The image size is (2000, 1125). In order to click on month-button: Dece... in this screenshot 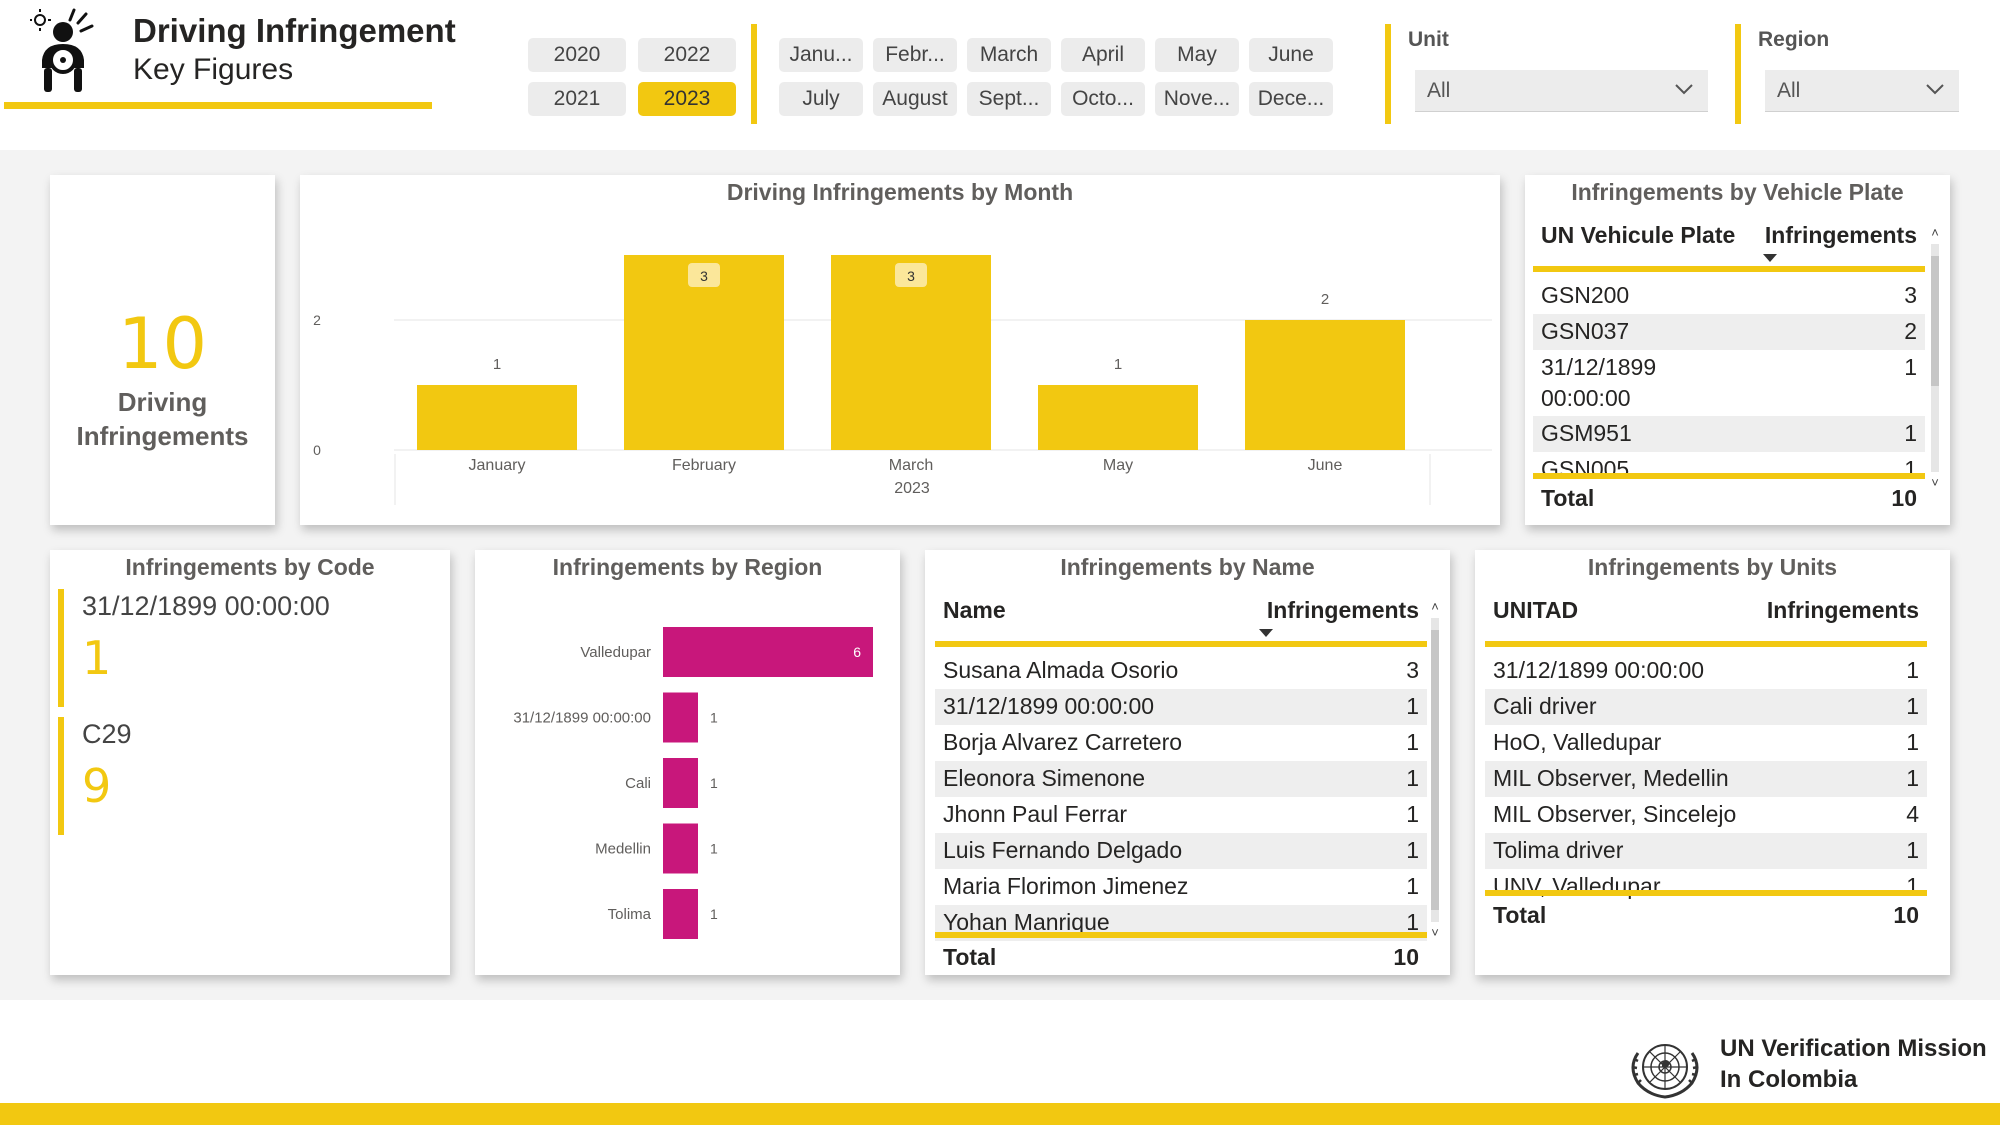, I will do `click(1291, 99)`.